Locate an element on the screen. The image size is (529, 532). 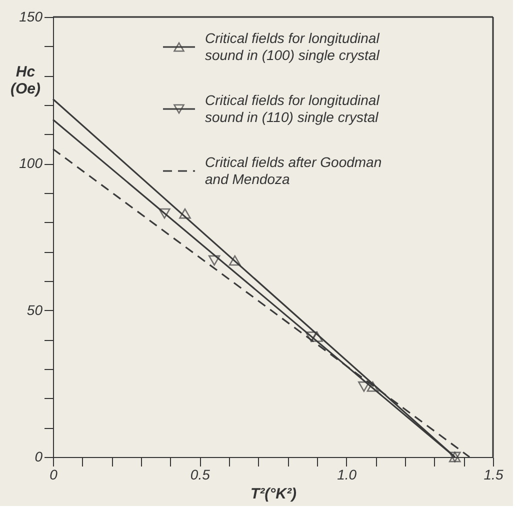
x-tick-label: 1.5 is located at coordinates (494, 474).